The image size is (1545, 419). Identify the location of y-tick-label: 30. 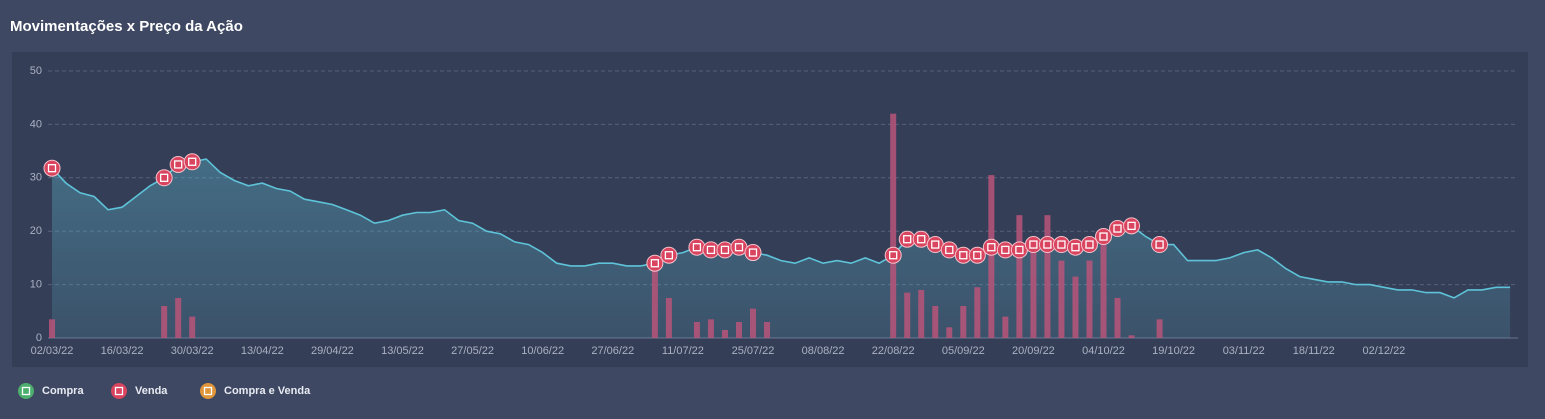
(36, 178).